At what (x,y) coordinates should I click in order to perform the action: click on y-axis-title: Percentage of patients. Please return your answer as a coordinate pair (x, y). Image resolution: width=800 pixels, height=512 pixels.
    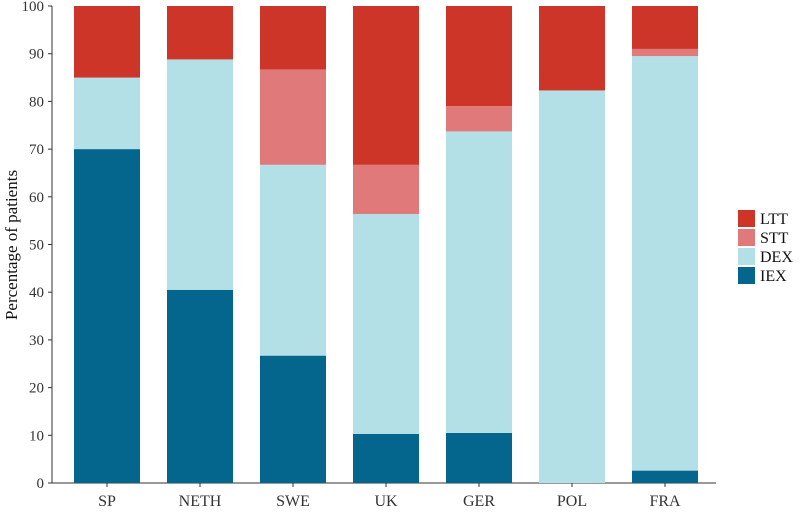
    Looking at the image, I should click on (11, 245).